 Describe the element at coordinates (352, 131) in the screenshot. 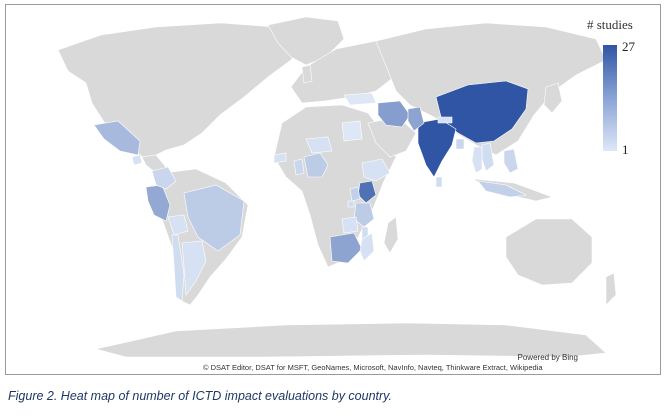

I see `country-egypt: Egypt` at that location.